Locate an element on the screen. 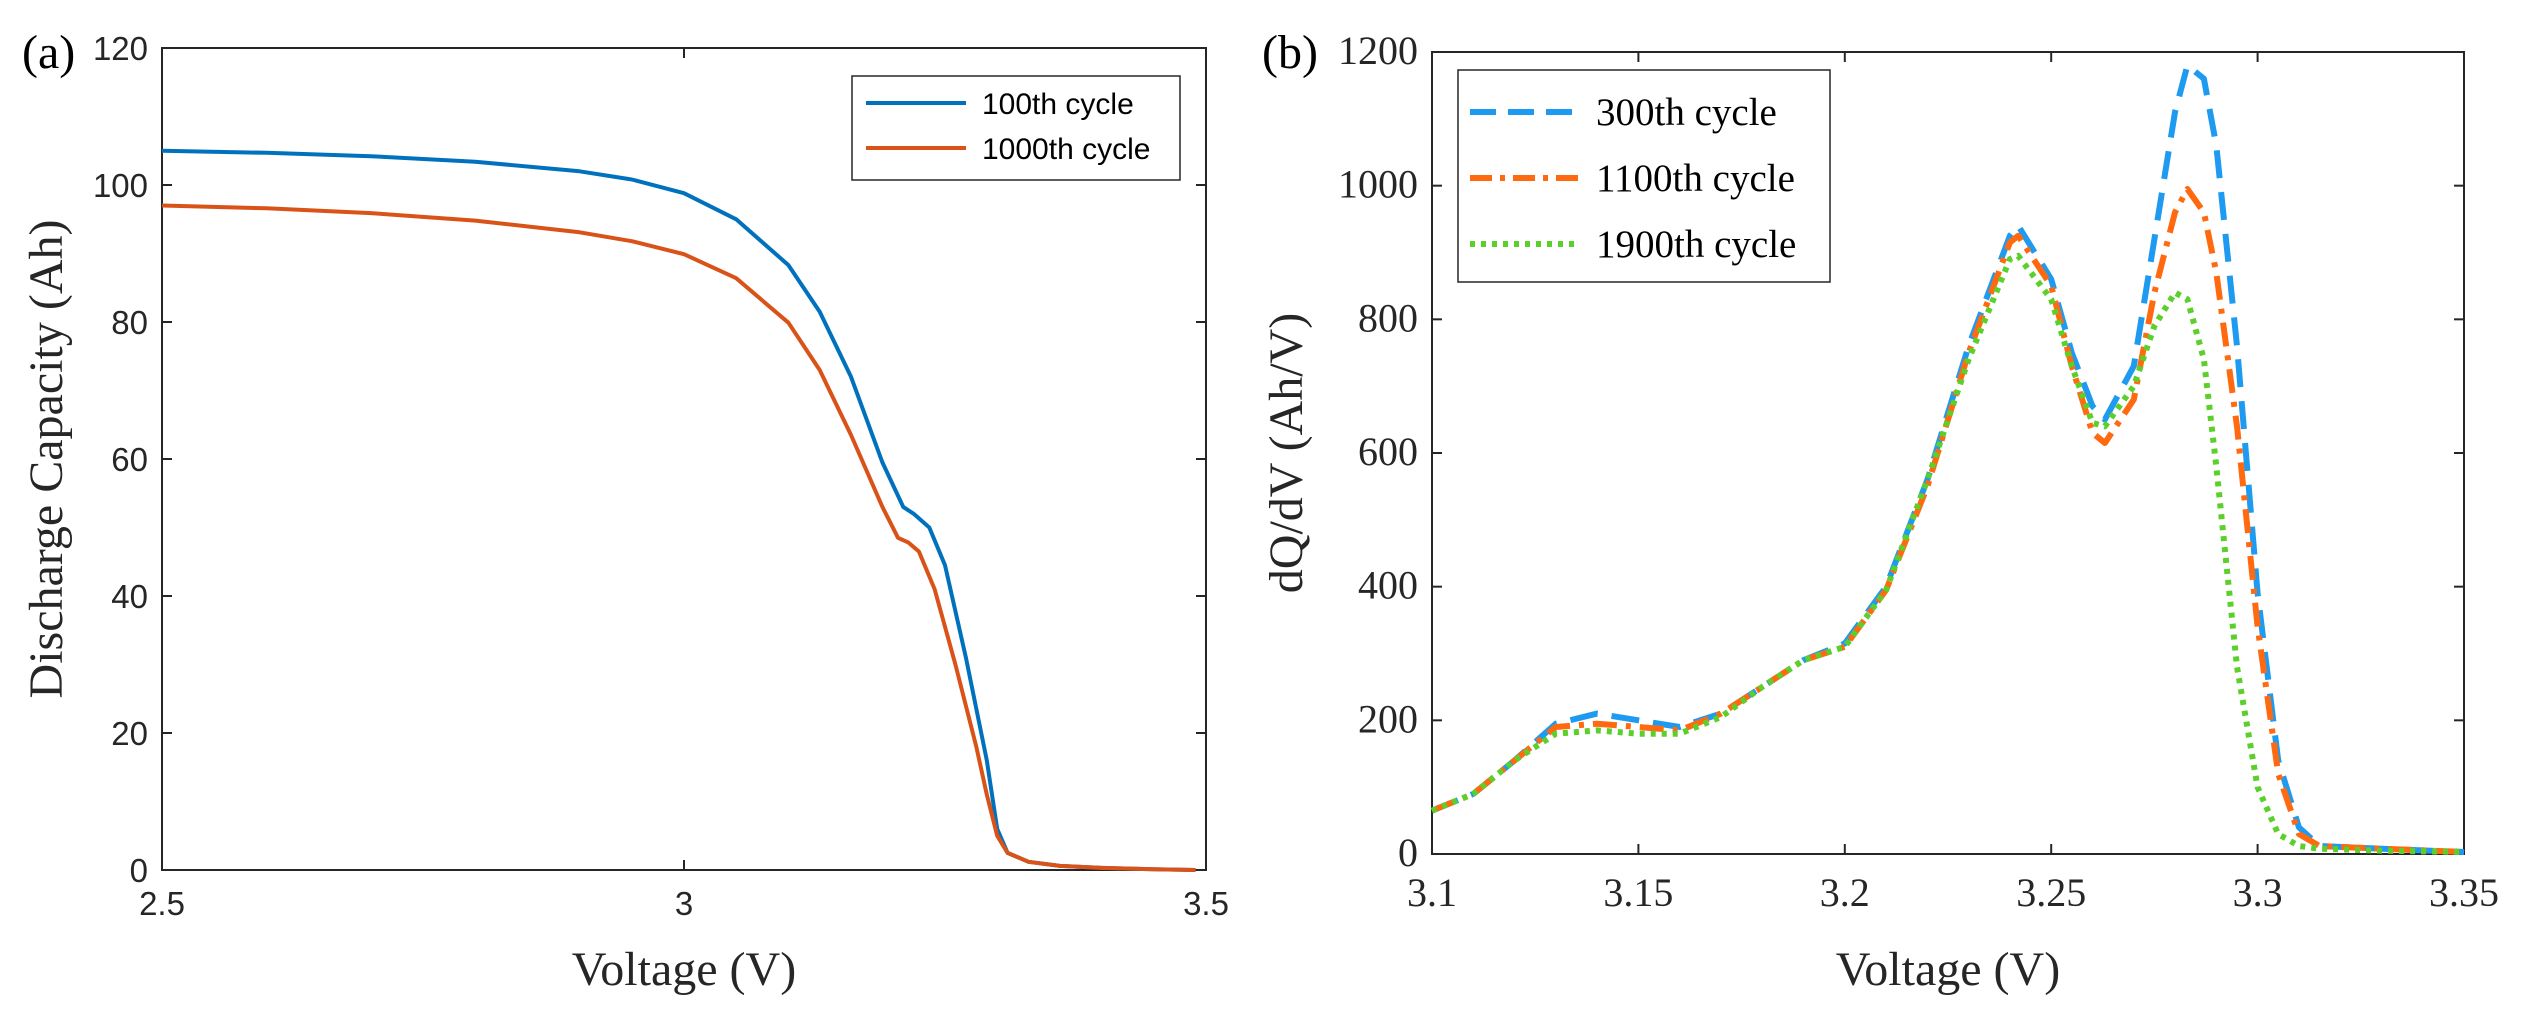 Image resolution: width=2522 pixels, height=1013 pixels. panel-a-ytick-label: 80 is located at coordinates (129, 322).